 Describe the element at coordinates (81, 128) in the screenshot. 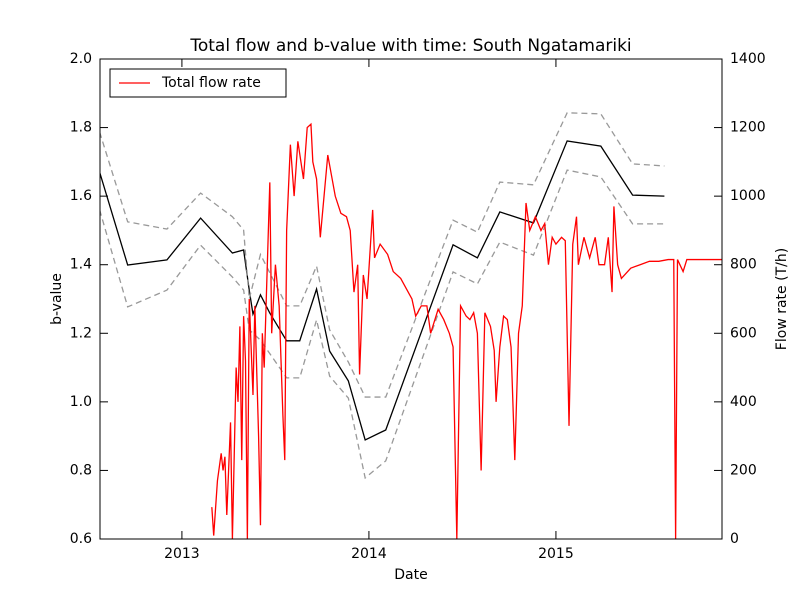

I see `y-tick-label: 1.8` at that location.